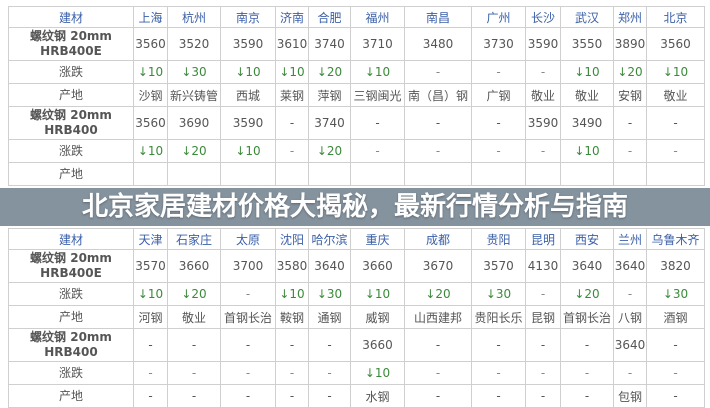 The width and height of the screenshot is (710, 408). I want to click on city-header: 贵阳, so click(498, 239).